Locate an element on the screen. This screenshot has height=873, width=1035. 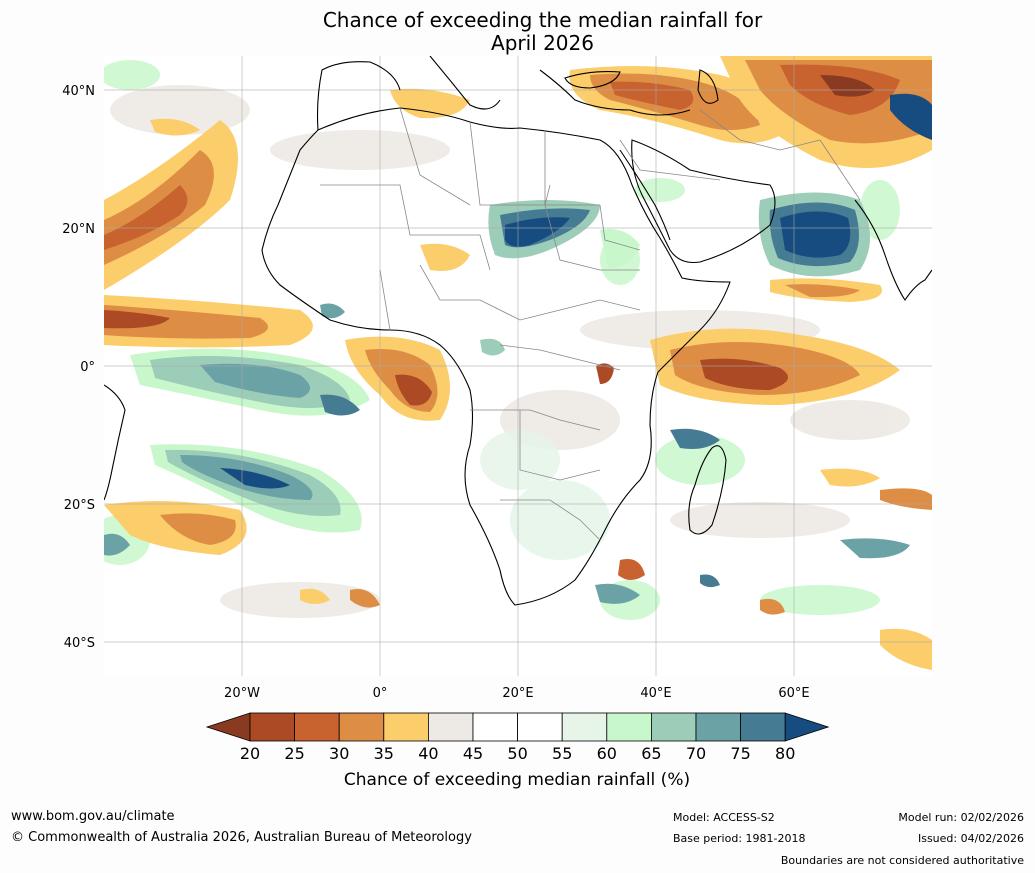
lon-label-60e: 60°E is located at coordinates (793, 693).